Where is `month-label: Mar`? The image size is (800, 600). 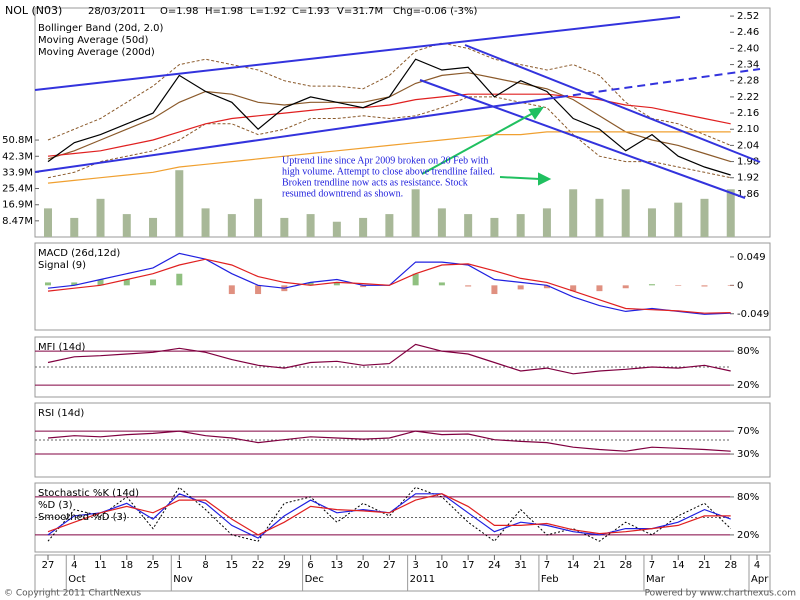
month-label: Mar is located at coordinates (656, 579).